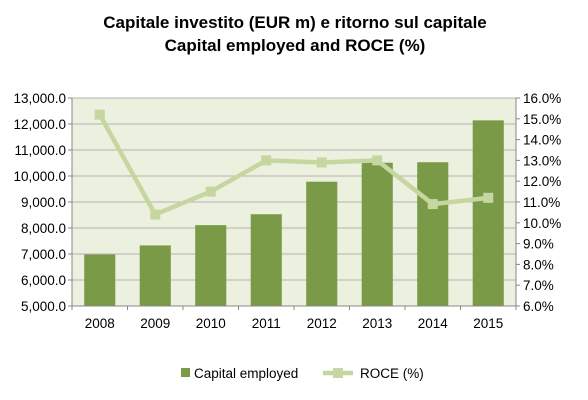 Image resolution: width=588 pixels, height=400 pixels. I want to click on right-tick-label: 9.0%, so click(538, 244).